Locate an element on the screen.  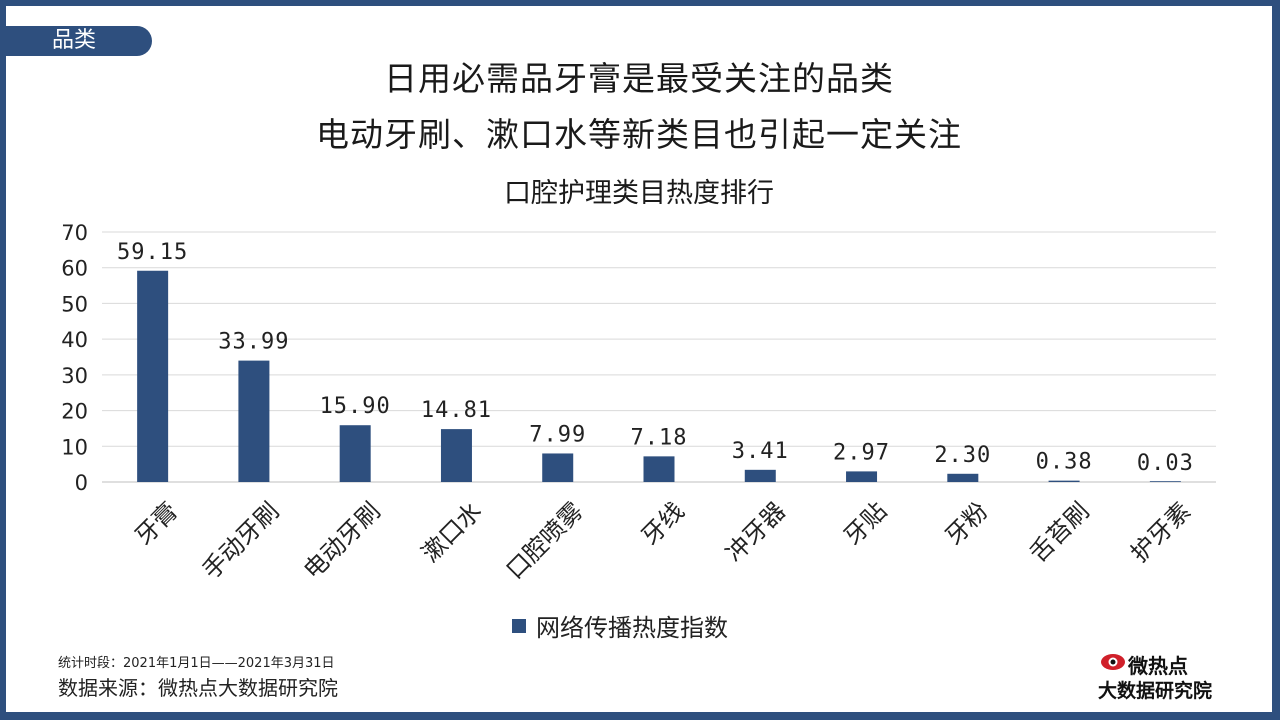
footnote-source: 数据来源：微热点大数据研究院 is located at coordinates (198, 688).